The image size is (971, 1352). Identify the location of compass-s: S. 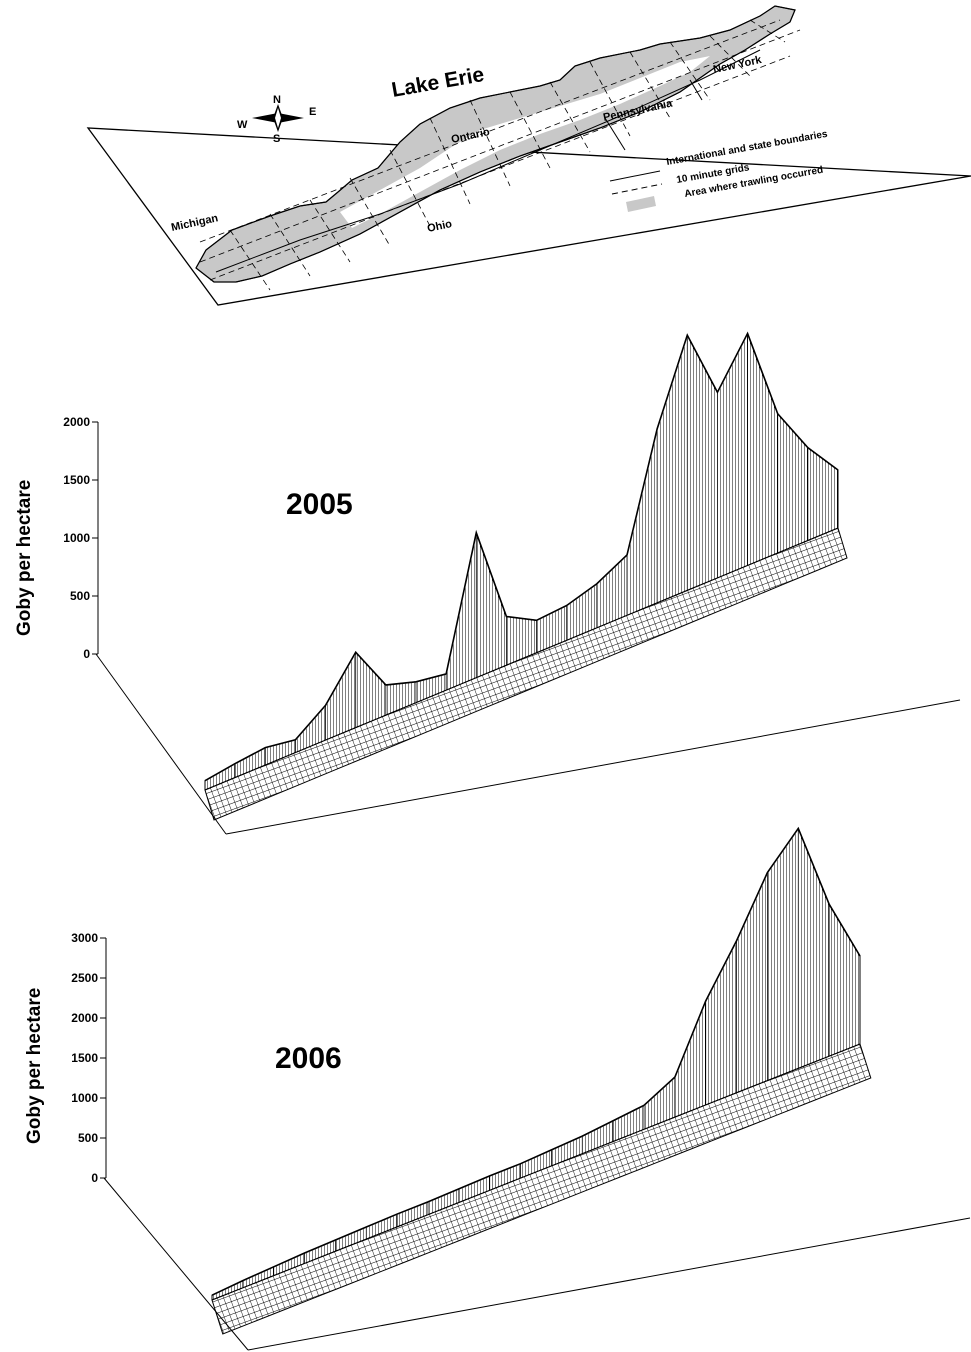
(276, 139).